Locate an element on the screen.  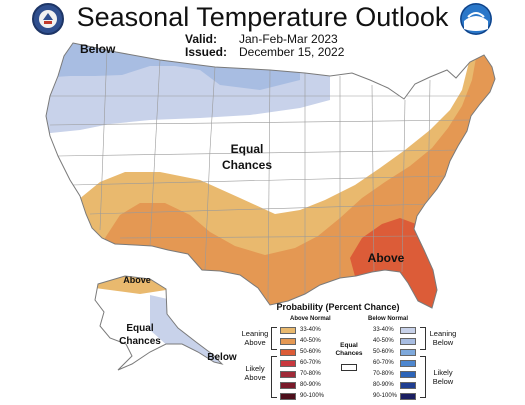
legend-below-header: Below Normal is located at coordinates (388, 319).